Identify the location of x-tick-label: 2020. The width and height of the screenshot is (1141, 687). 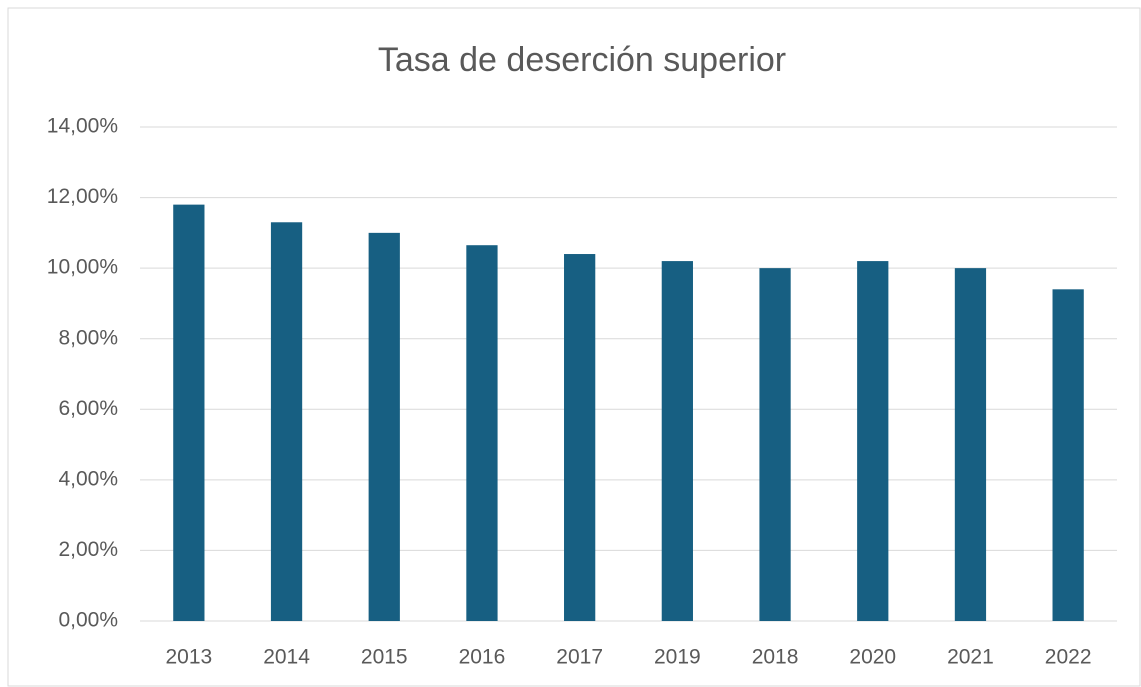
(872, 657).